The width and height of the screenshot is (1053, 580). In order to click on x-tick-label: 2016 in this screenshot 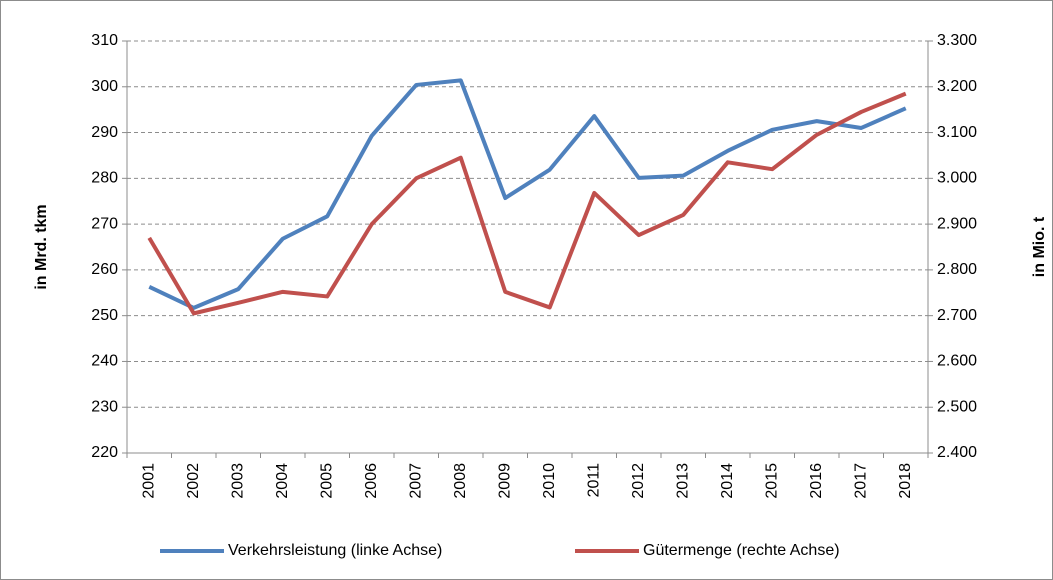, I will do `click(816, 481)`.